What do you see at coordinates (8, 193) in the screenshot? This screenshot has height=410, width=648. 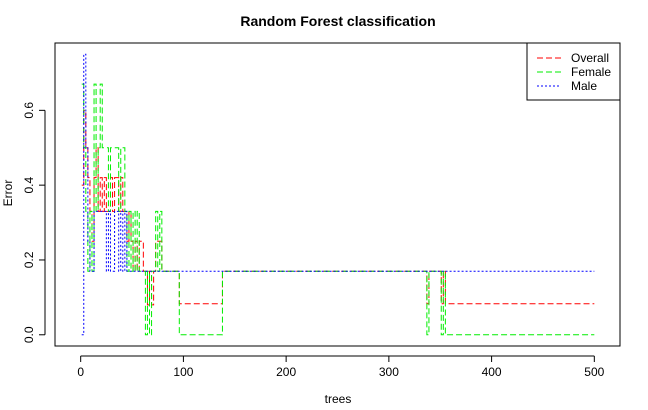 I see `y-axis-label: Error` at bounding box center [8, 193].